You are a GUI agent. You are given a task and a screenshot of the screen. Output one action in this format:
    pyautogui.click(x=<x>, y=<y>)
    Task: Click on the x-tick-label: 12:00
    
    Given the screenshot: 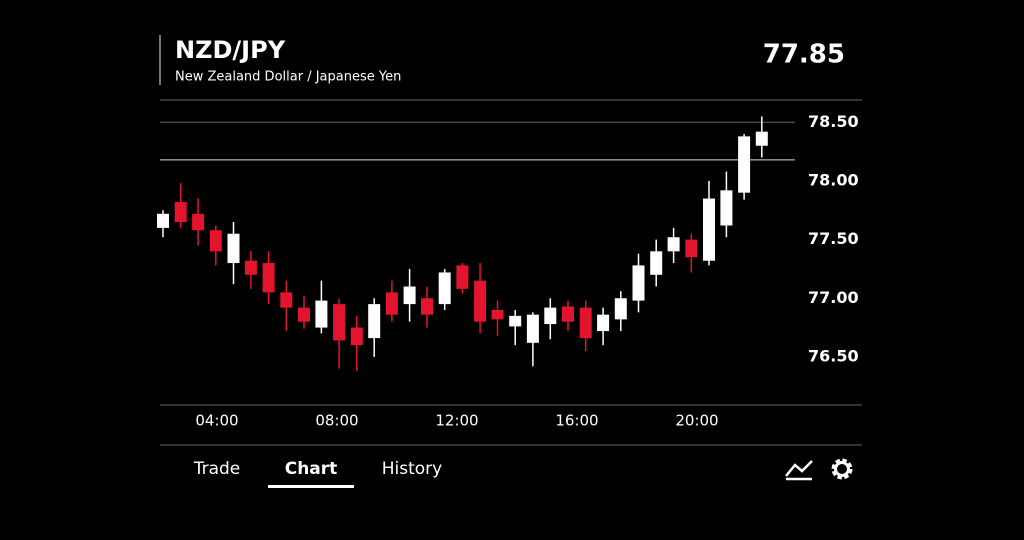 What is the action you would take?
    pyautogui.click(x=456, y=421)
    